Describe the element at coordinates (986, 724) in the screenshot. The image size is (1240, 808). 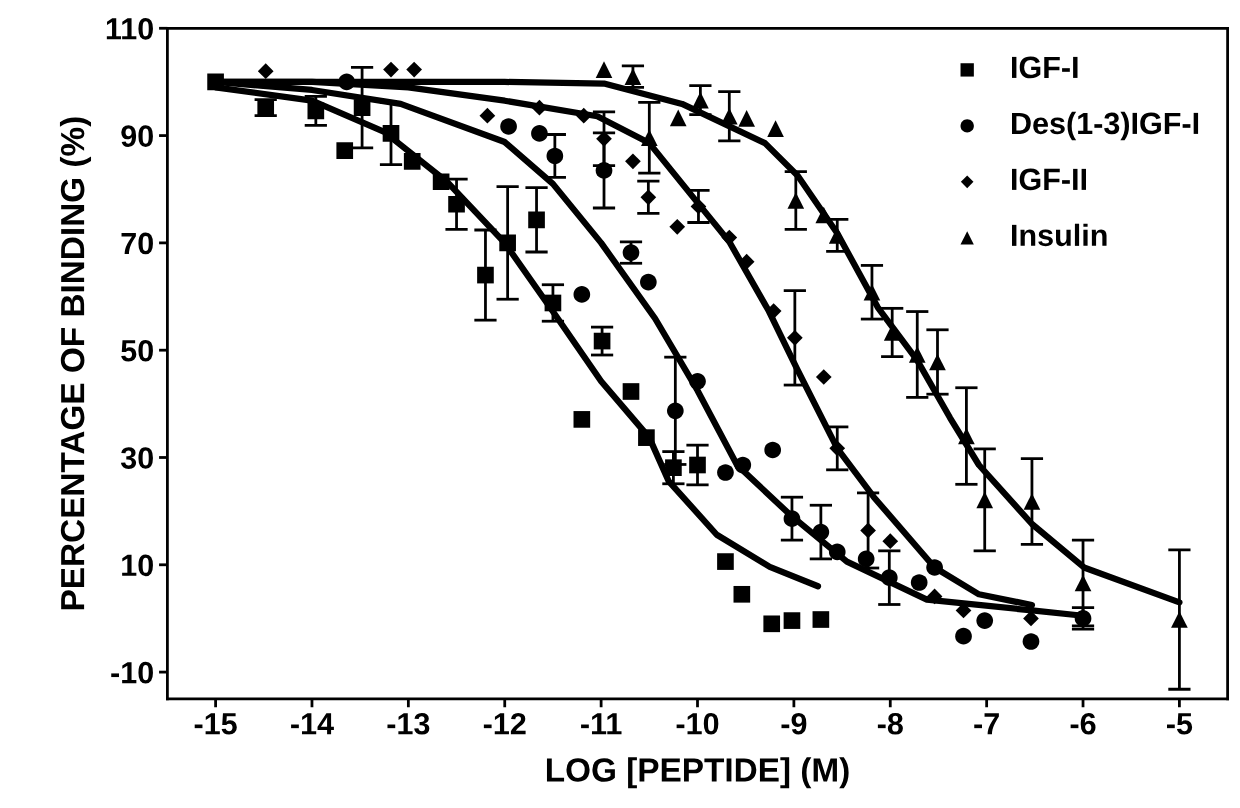
I see `x-tick-label: -7` at that location.